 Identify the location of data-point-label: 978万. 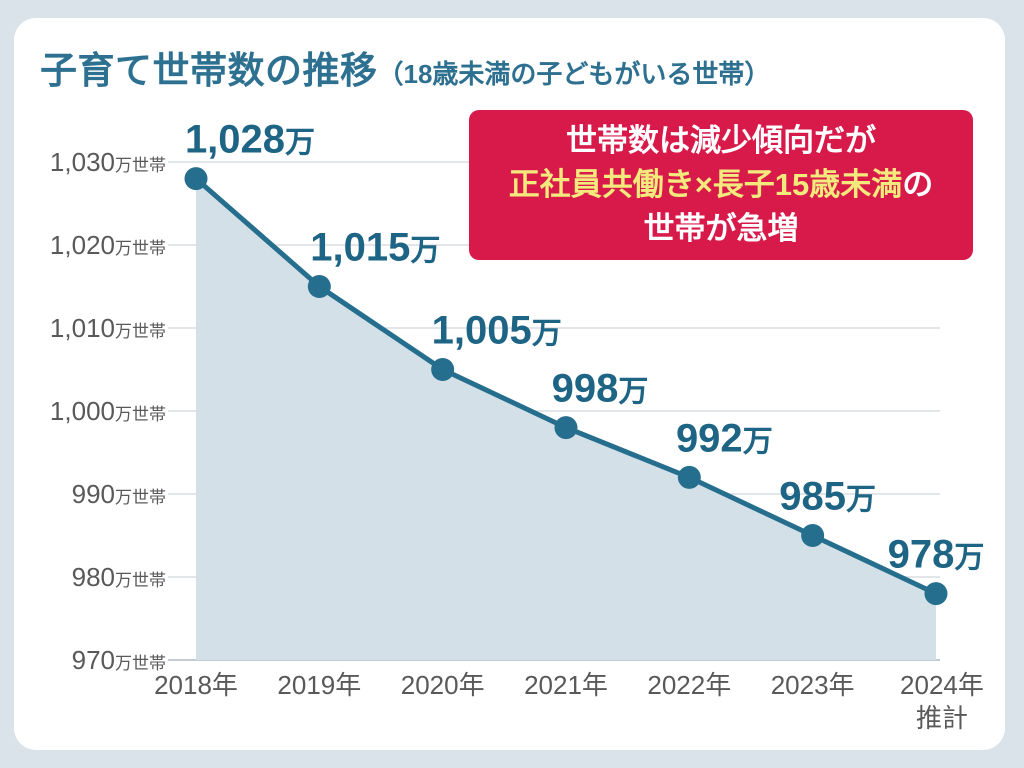
(936, 555).